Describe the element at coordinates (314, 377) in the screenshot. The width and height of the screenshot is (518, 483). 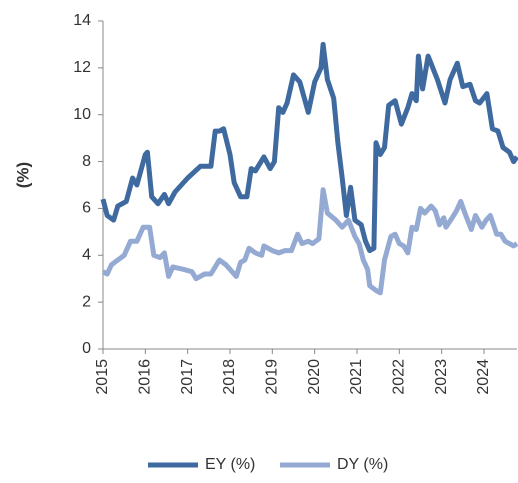
I see `x-tick-label: 2020` at that location.